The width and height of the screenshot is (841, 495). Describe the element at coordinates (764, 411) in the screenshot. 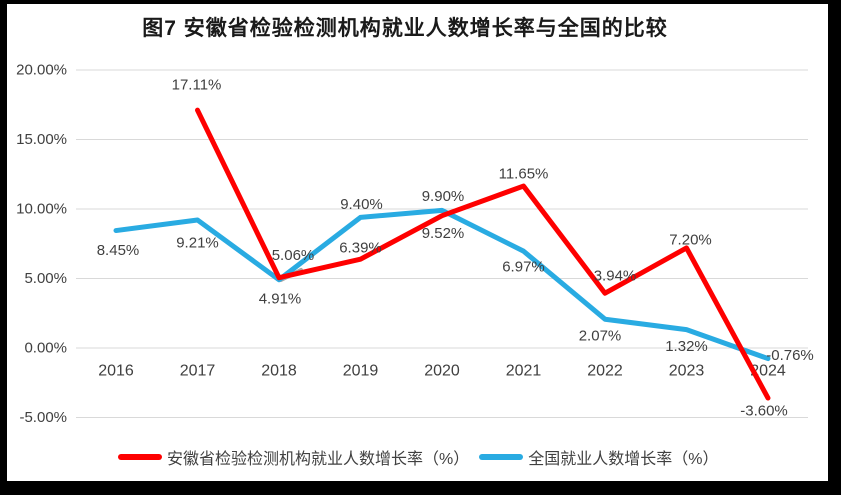

I see `data-label-anhui: -3.60%` at that location.